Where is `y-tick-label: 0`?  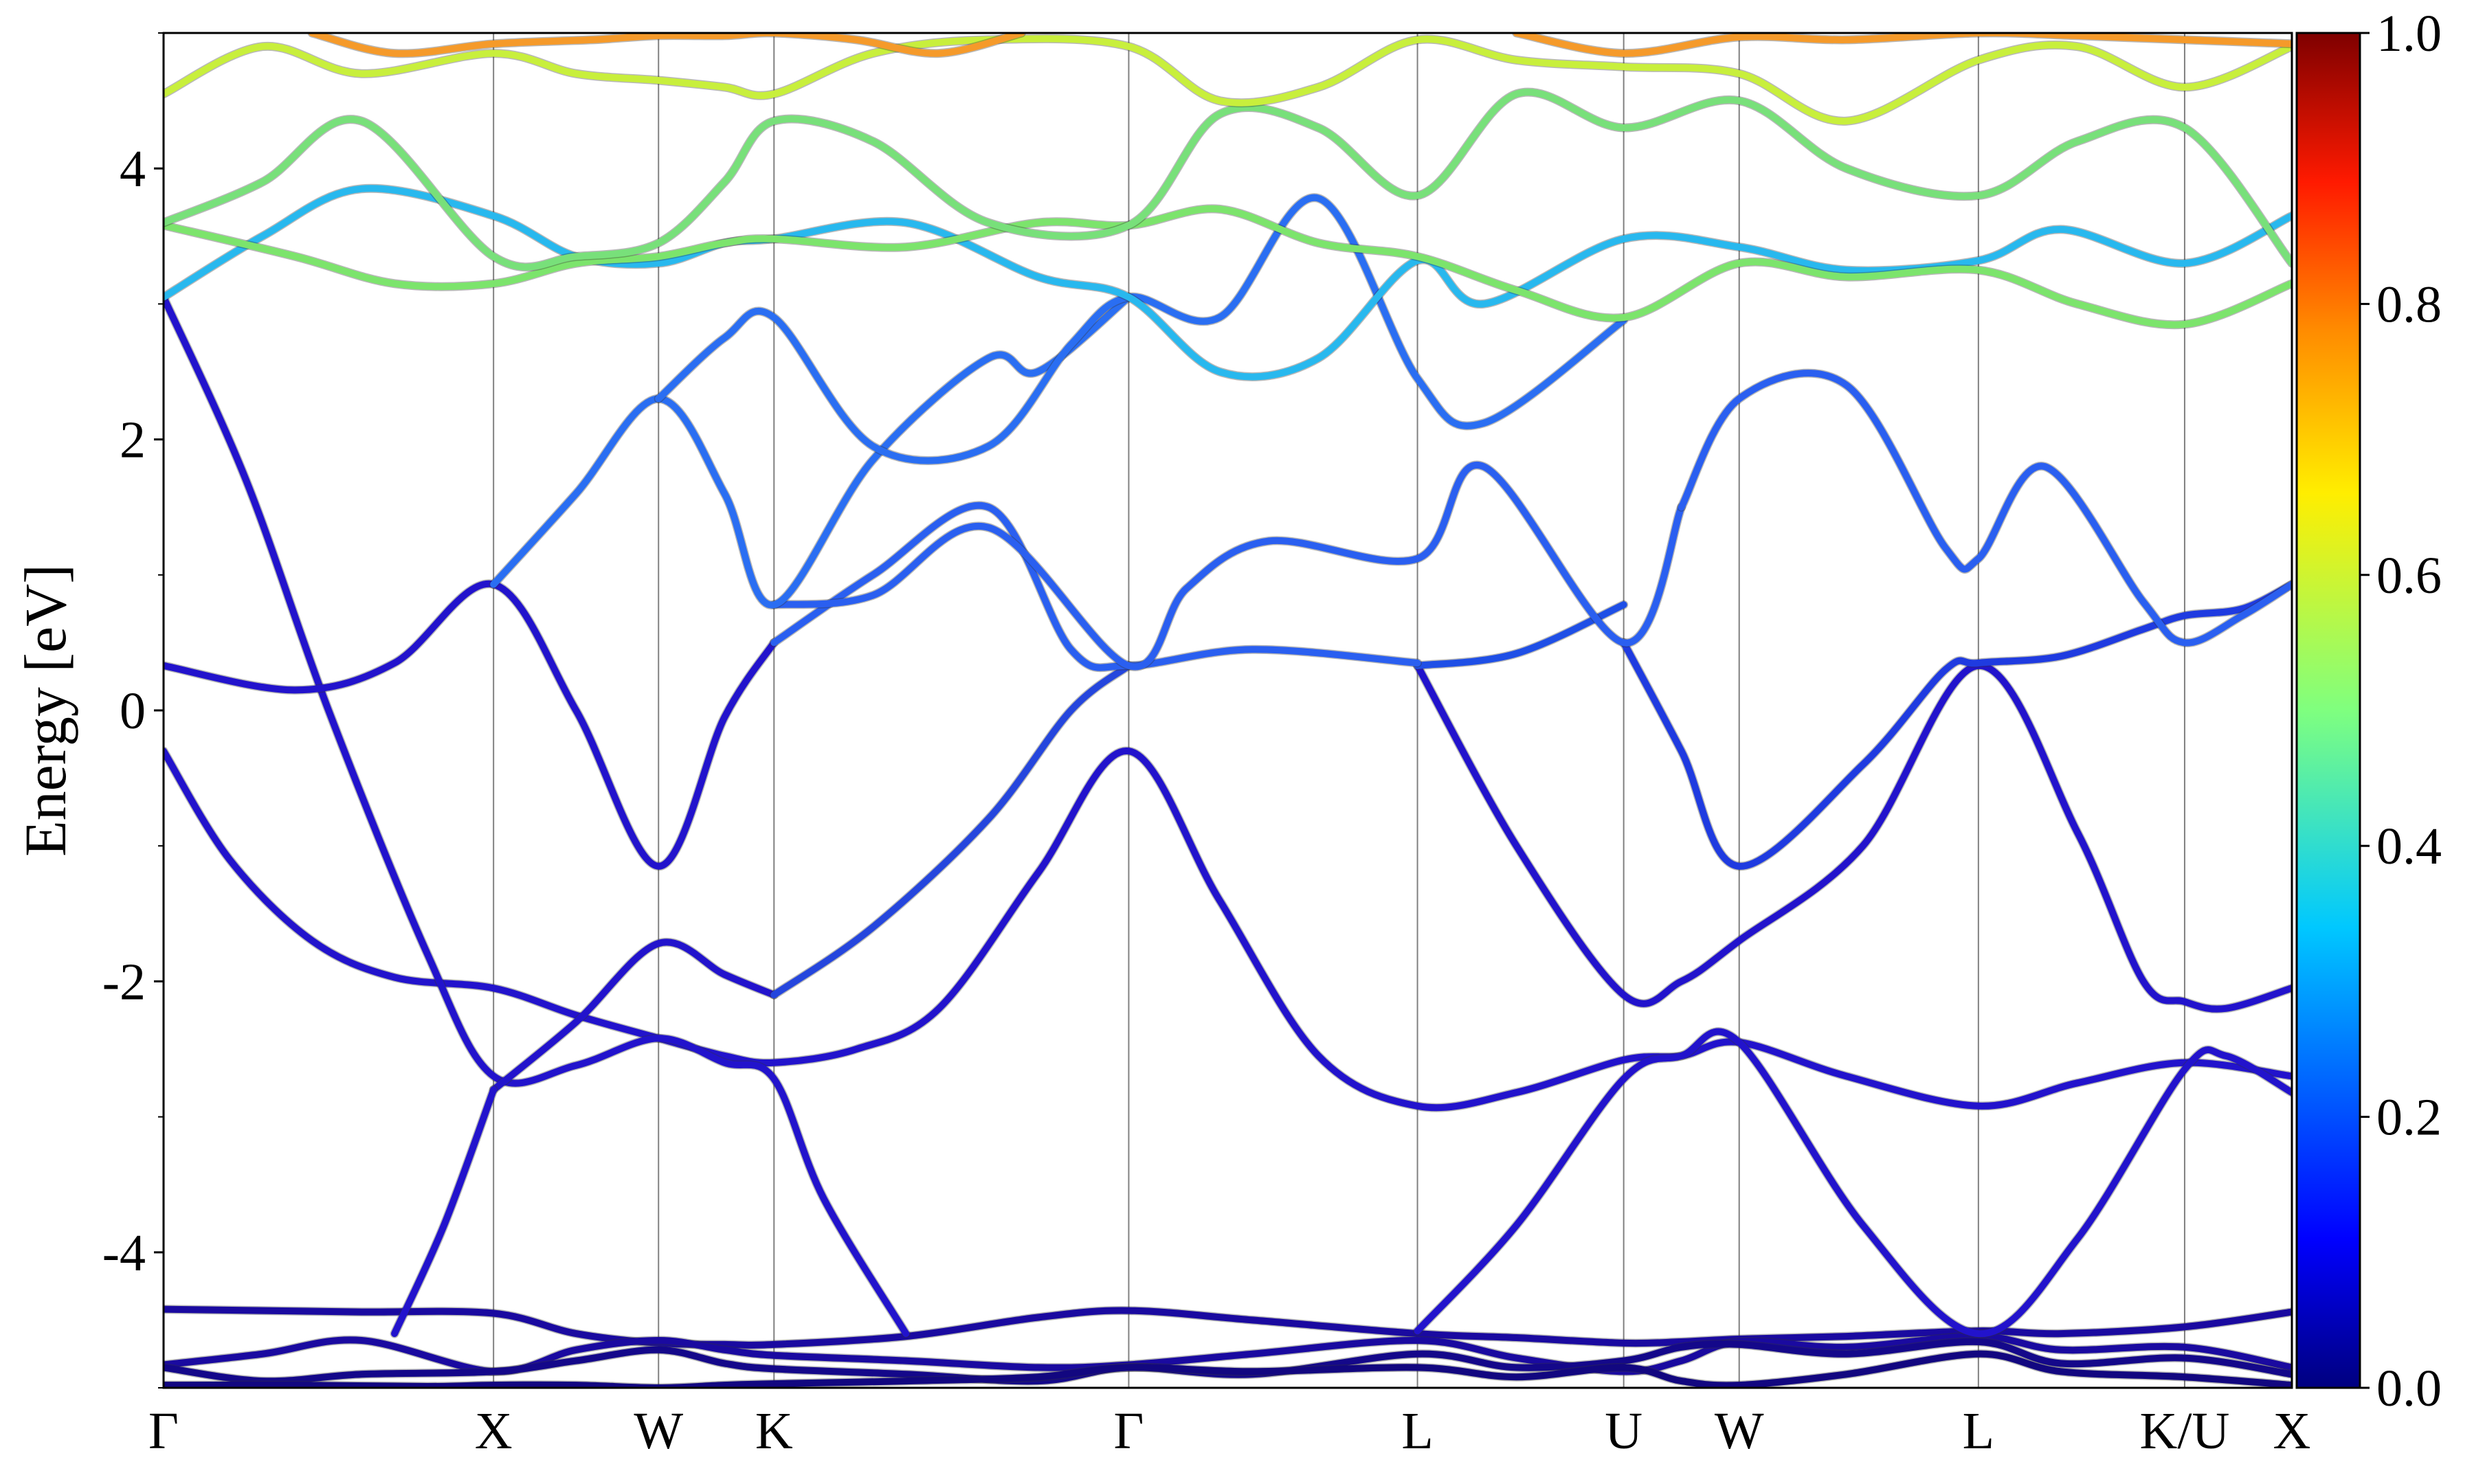
y-tick-label: 0 is located at coordinates (133, 711).